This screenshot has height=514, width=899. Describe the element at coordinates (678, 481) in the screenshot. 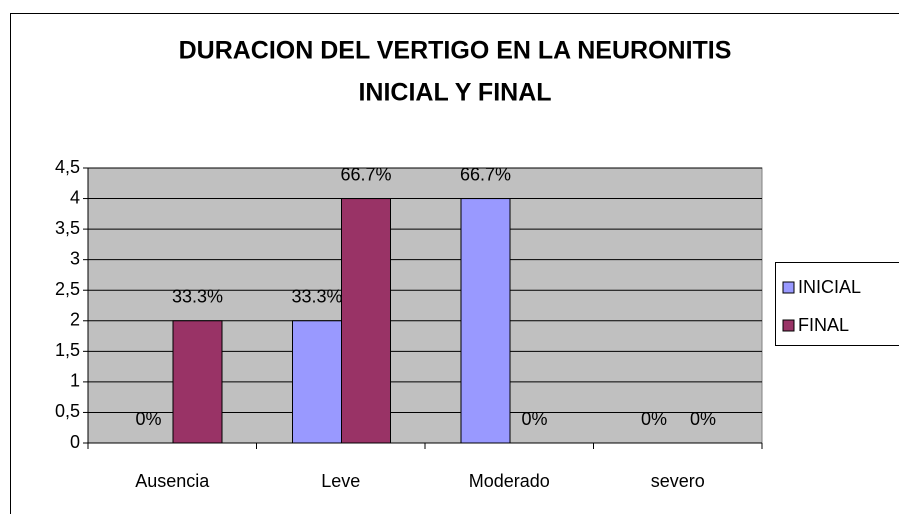

I see `x-tick-label: severo` at that location.